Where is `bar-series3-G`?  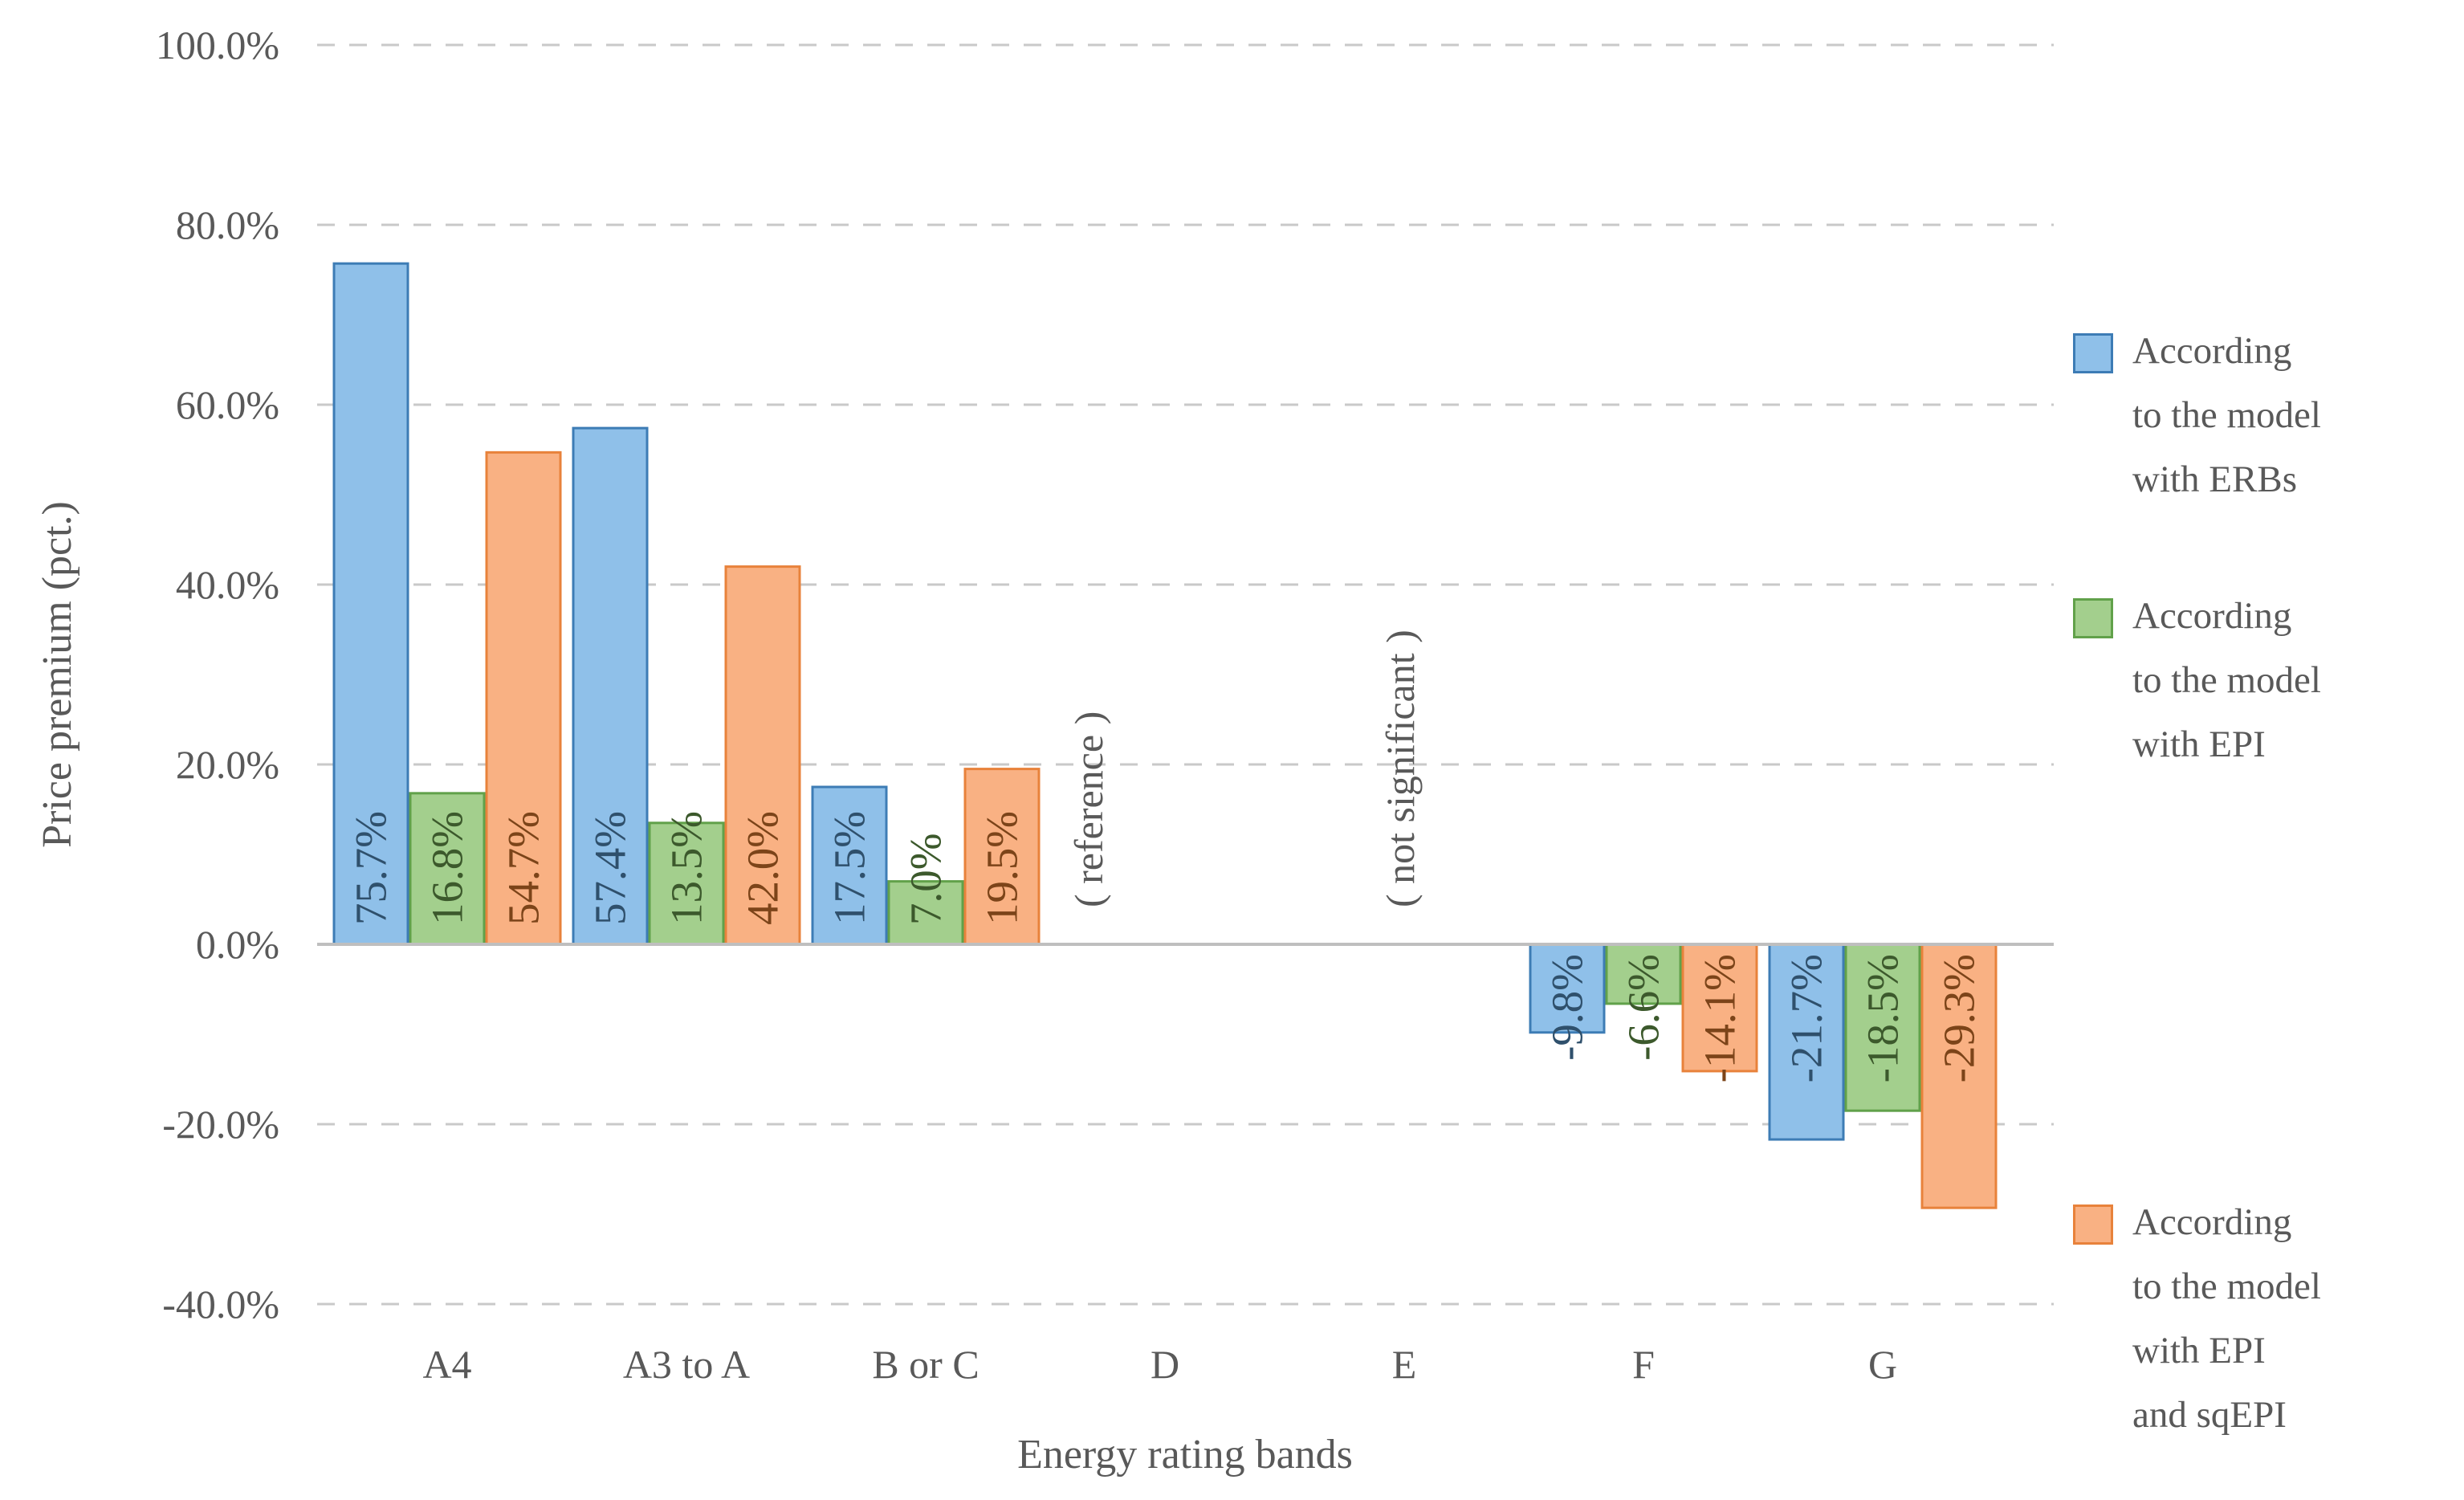 bar-series3-G is located at coordinates (1959, 1076).